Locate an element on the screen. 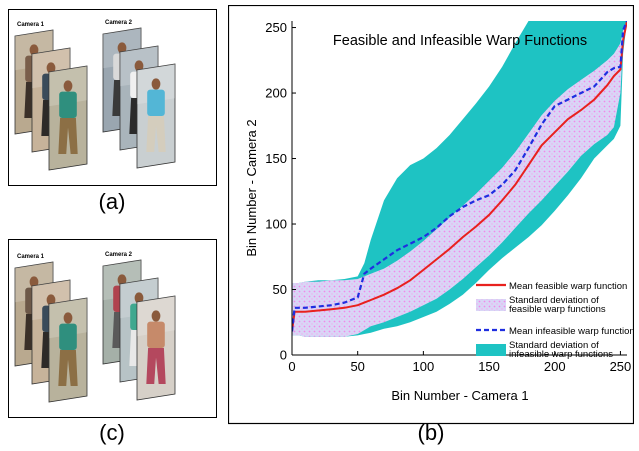 The image size is (639, 451). y-tick-label: 50 is located at coordinates (280, 289).